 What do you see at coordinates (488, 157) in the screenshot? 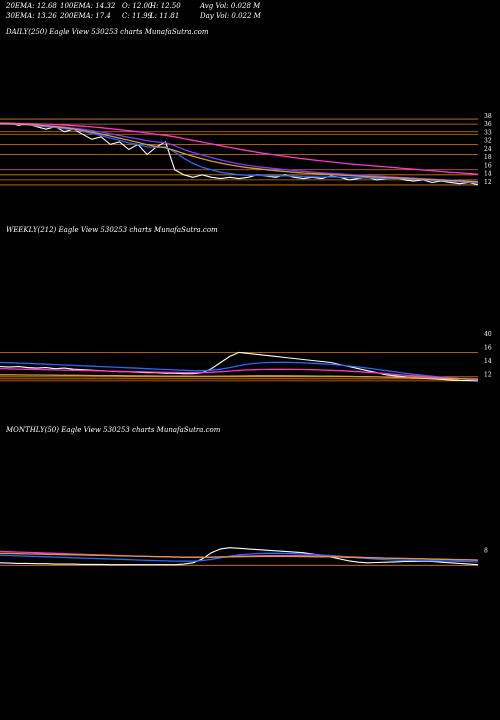
I see `daily-y-tick-label: 18` at bounding box center [488, 157].